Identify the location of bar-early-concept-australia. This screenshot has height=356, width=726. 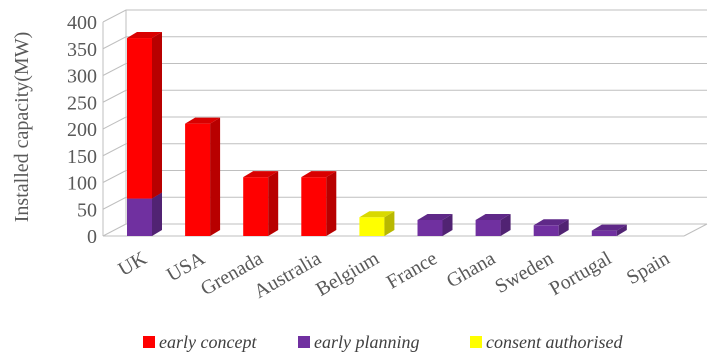
(319, 203).